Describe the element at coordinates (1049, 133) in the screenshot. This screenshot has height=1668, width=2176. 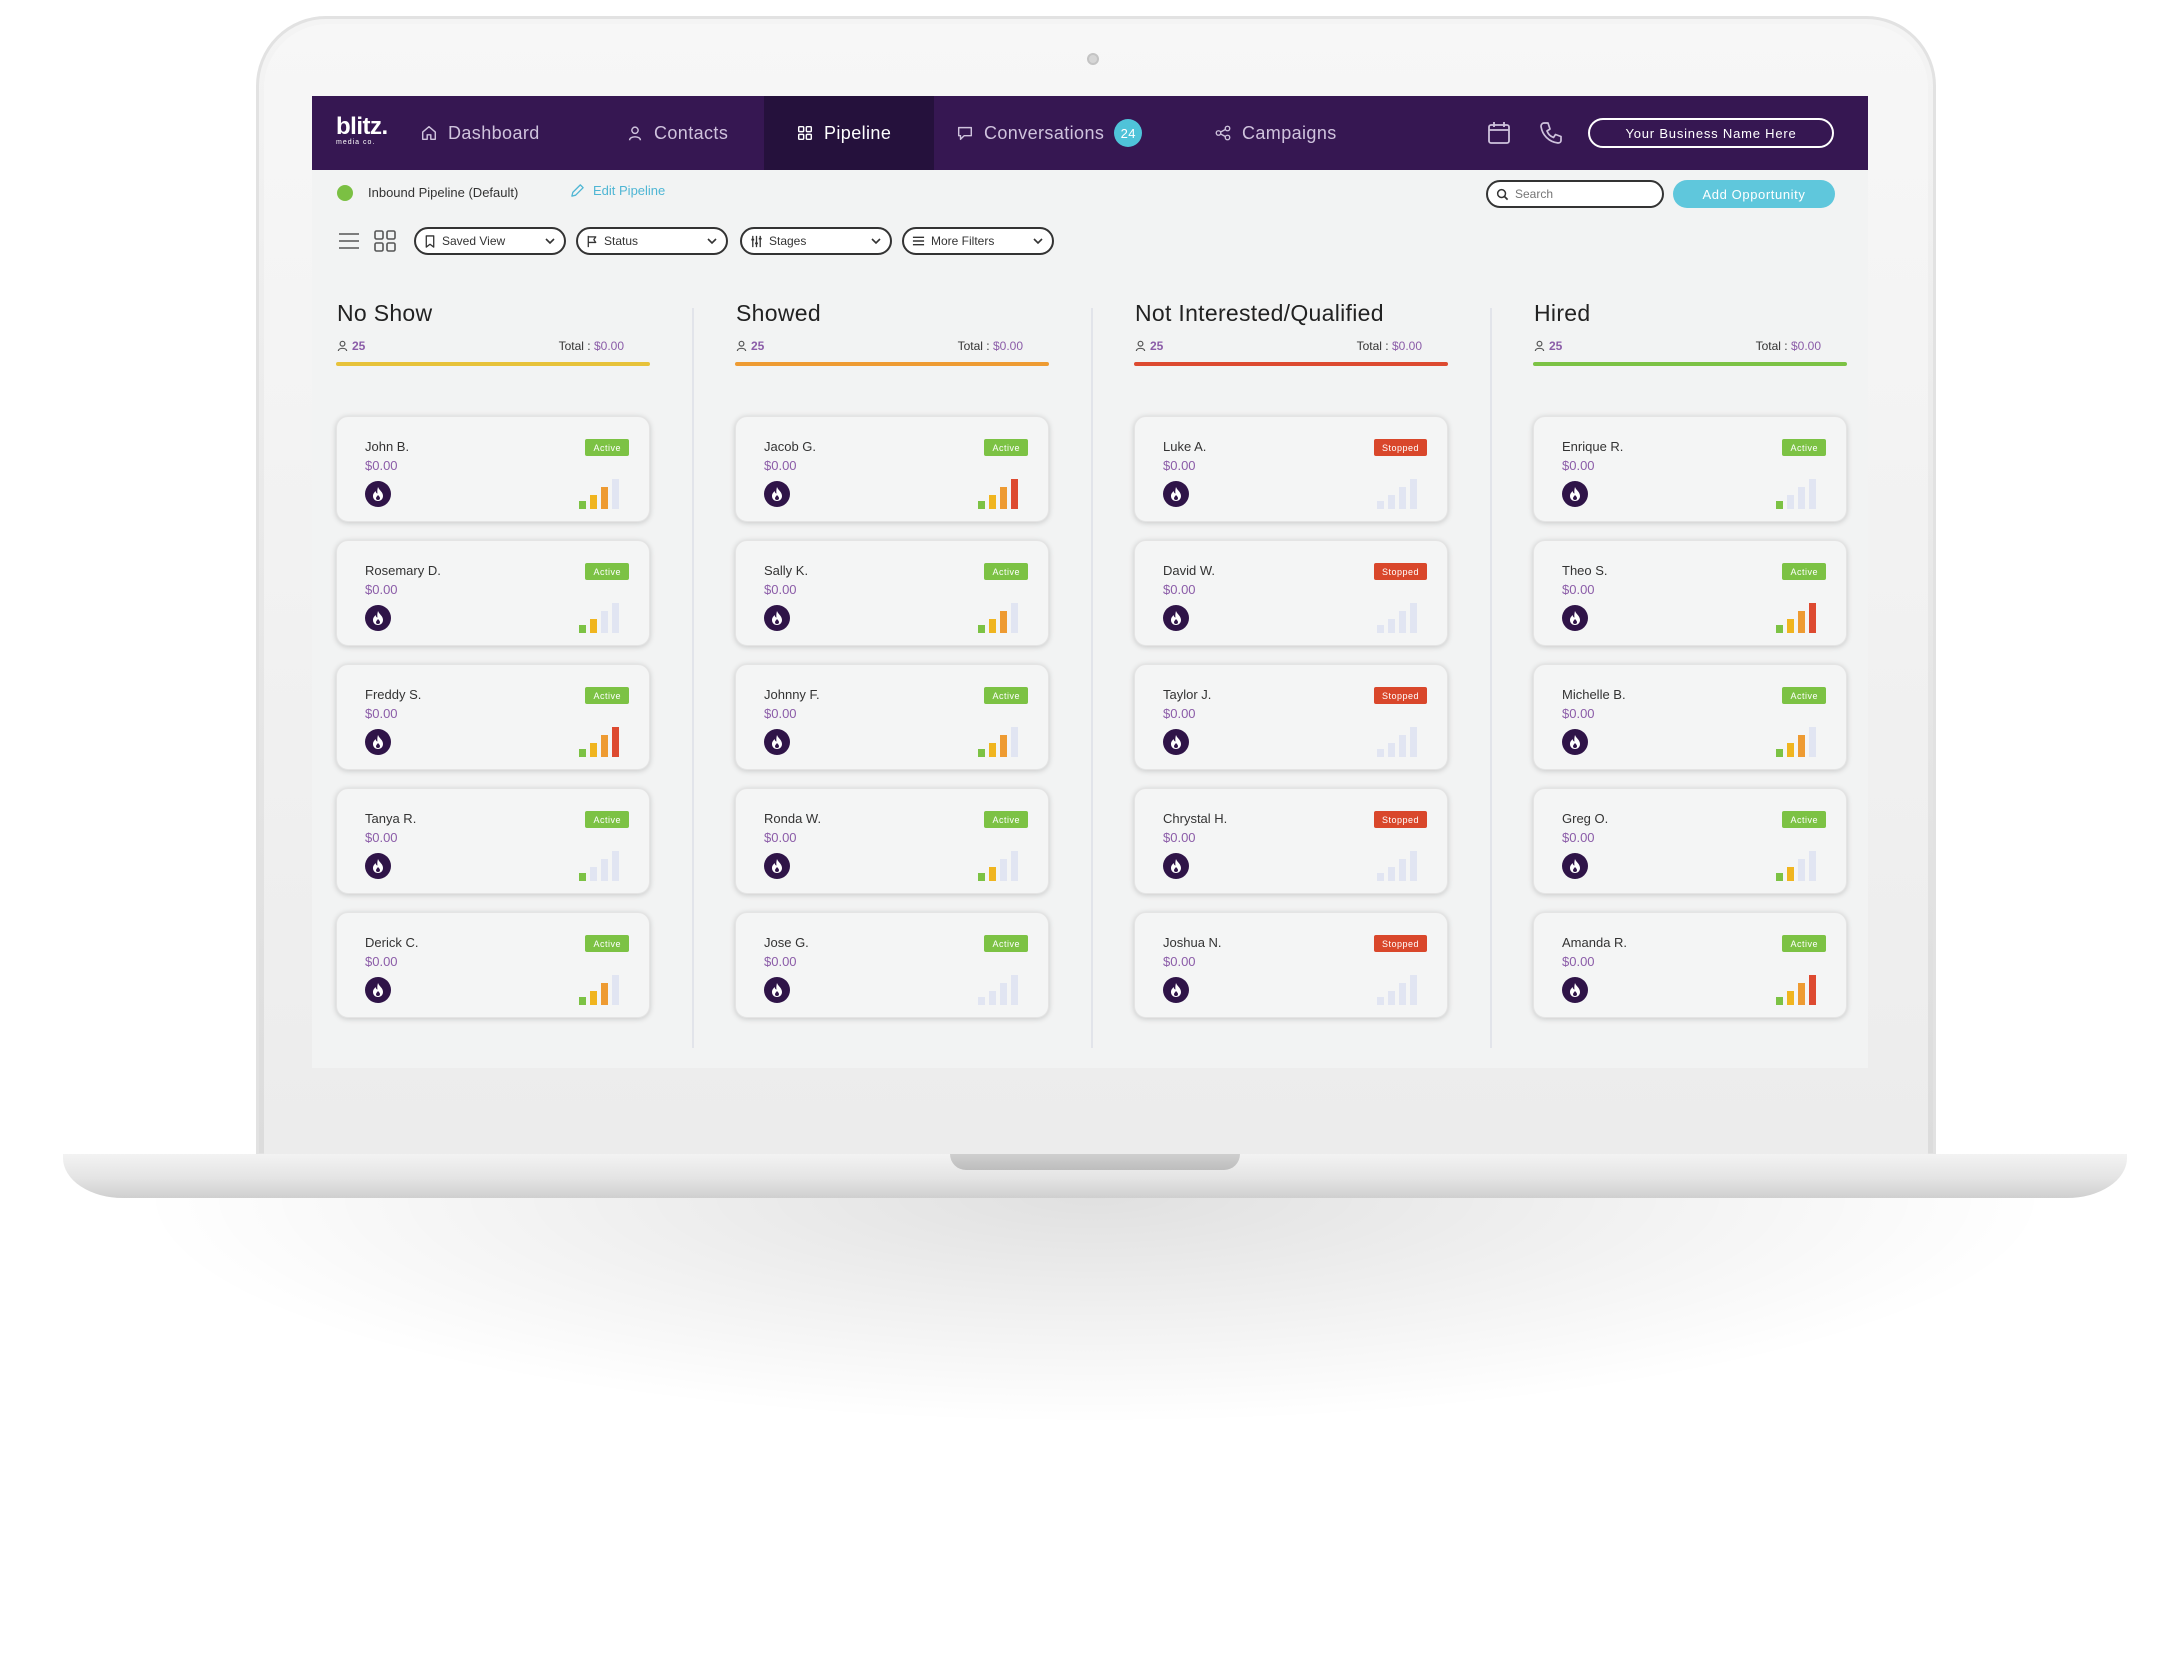
I see `nav-conversations: Conversations 24` at that location.